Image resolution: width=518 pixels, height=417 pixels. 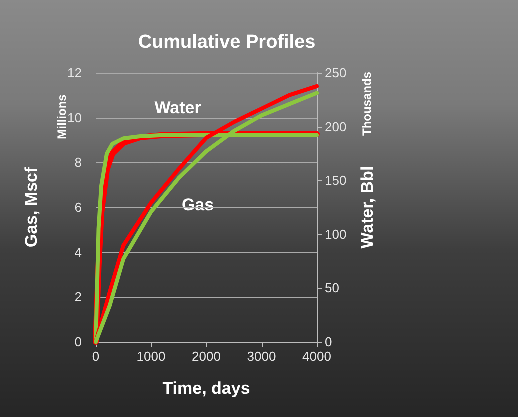 I want to click on y2-axis-title: Water, Bbl, so click(x=367, y=207).